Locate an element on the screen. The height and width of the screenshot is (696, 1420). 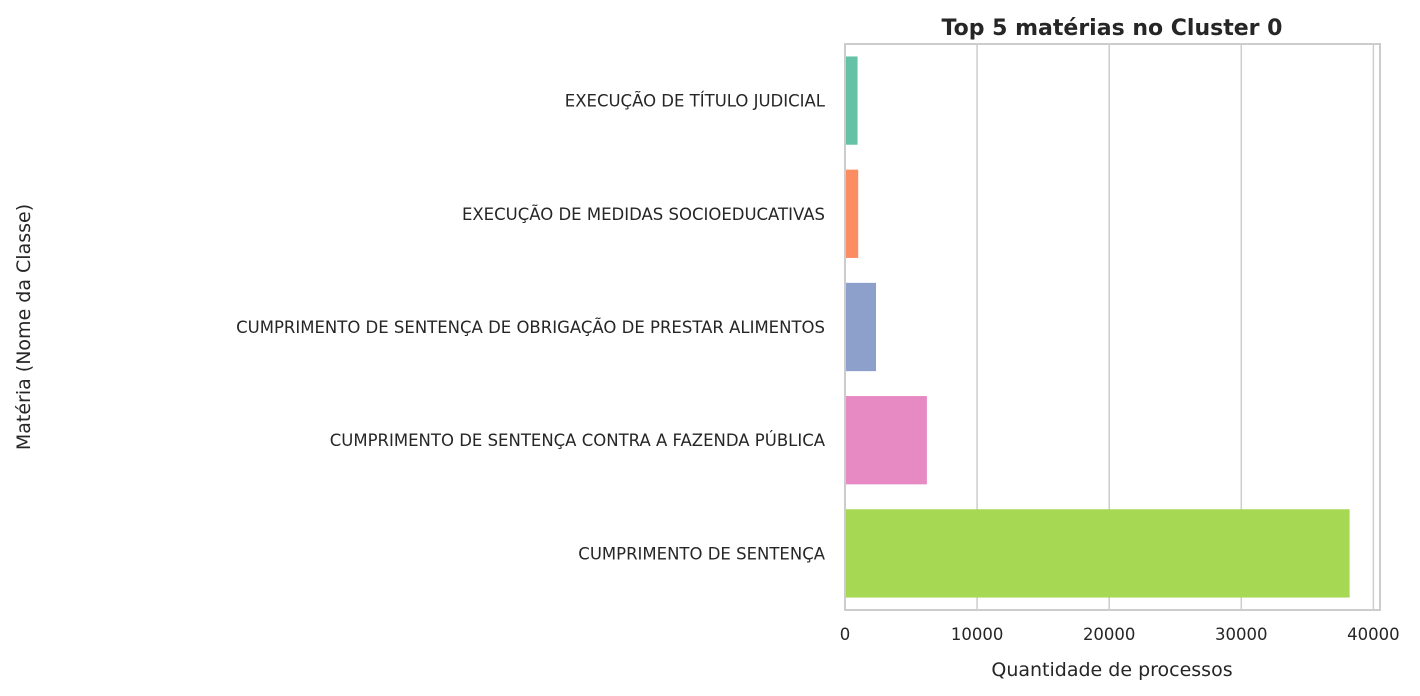
y-tick-label: CUMPRIMENTO DE SENTENÇA is located at coordinates (701, 553).